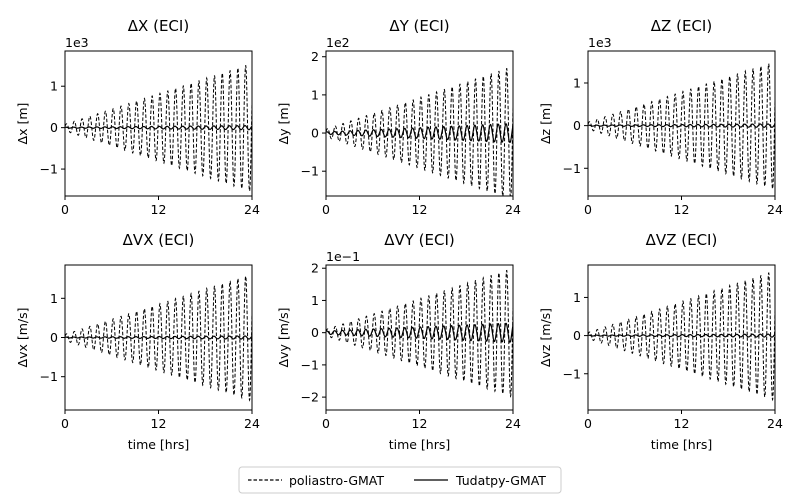 Image resolution: width=800 pixels, height=500 pixels. Describe the element at coordinates (343, 256) in the screenshot. I see `axis-multiplier: 1e−1` at that location.